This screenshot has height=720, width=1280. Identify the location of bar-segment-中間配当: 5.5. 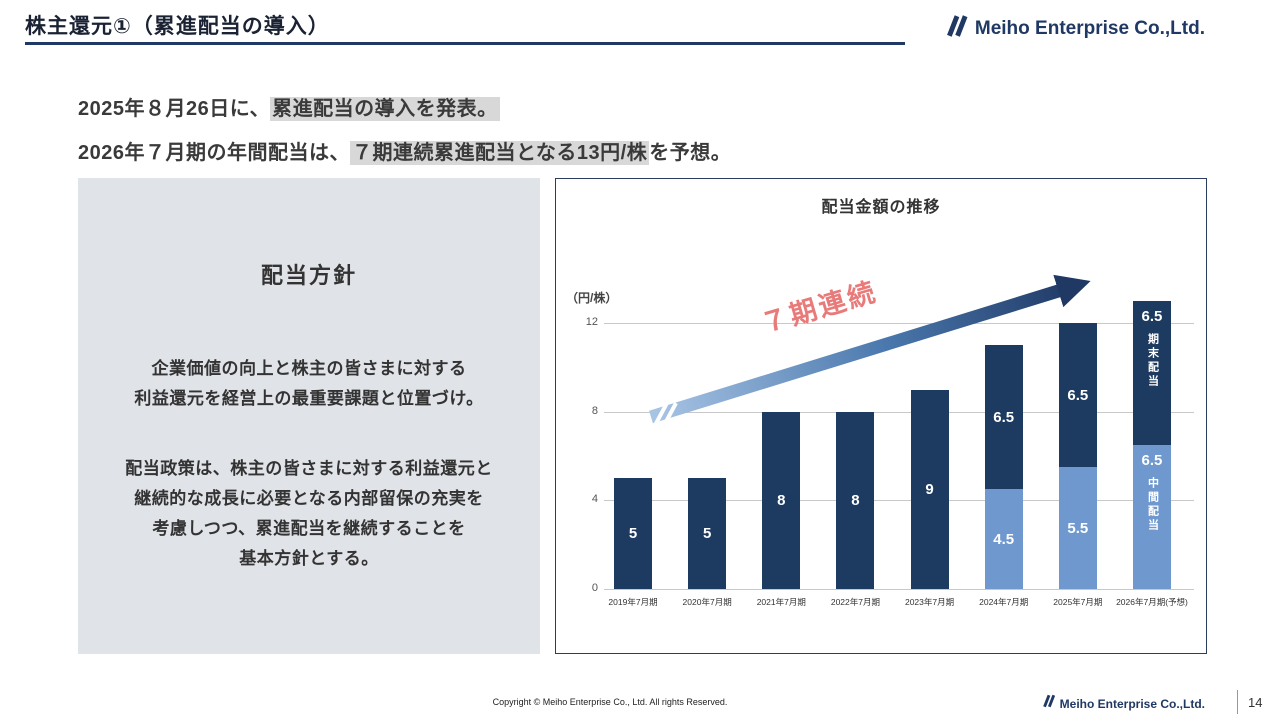
(1077, 528).